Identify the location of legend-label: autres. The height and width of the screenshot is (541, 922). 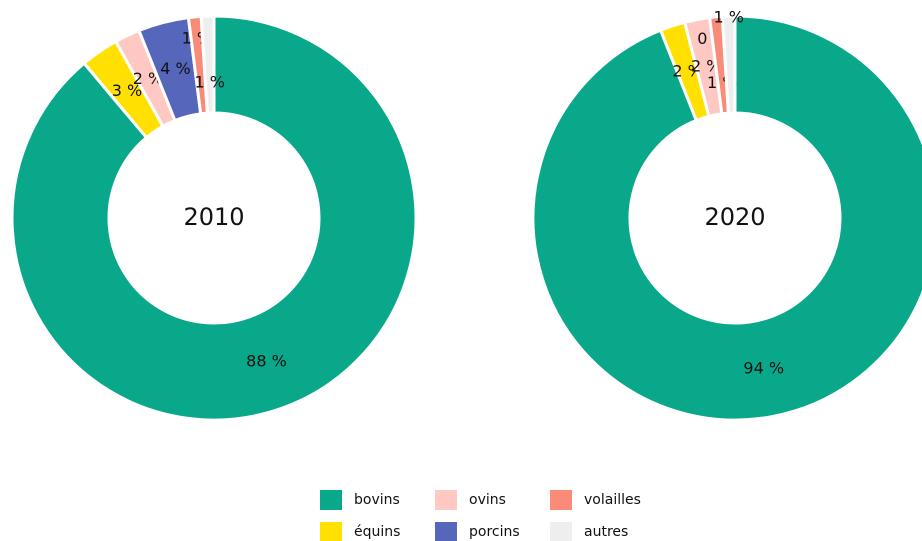
(606, 532).